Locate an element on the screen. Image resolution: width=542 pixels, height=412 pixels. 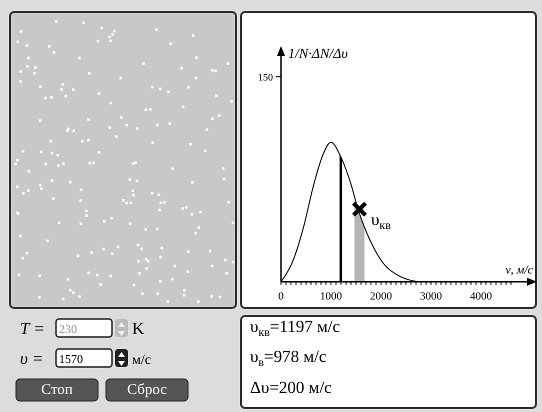
x-tick-label: 3000 is located at coordinates (431, 296).